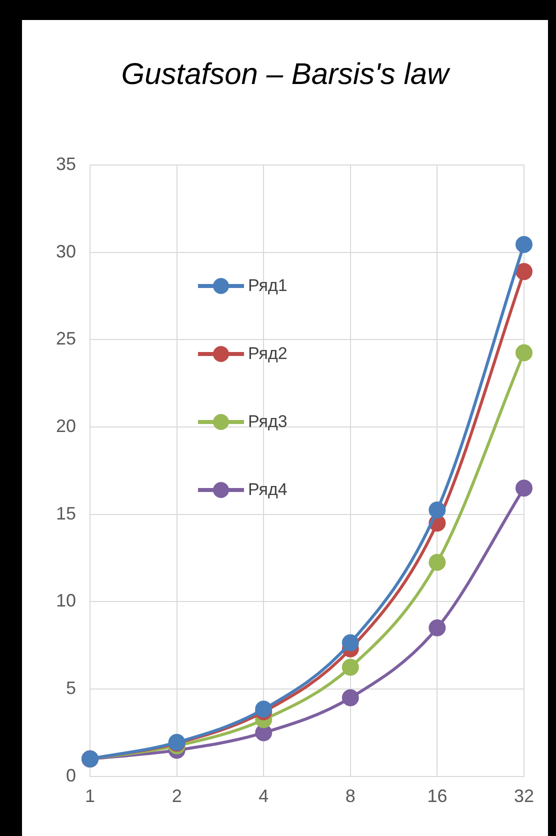 This screenshot has height=836, width=556. Describe the element at coordinates (66, 426) in the screenshot. I see `y-tick-label: 20` at that location.